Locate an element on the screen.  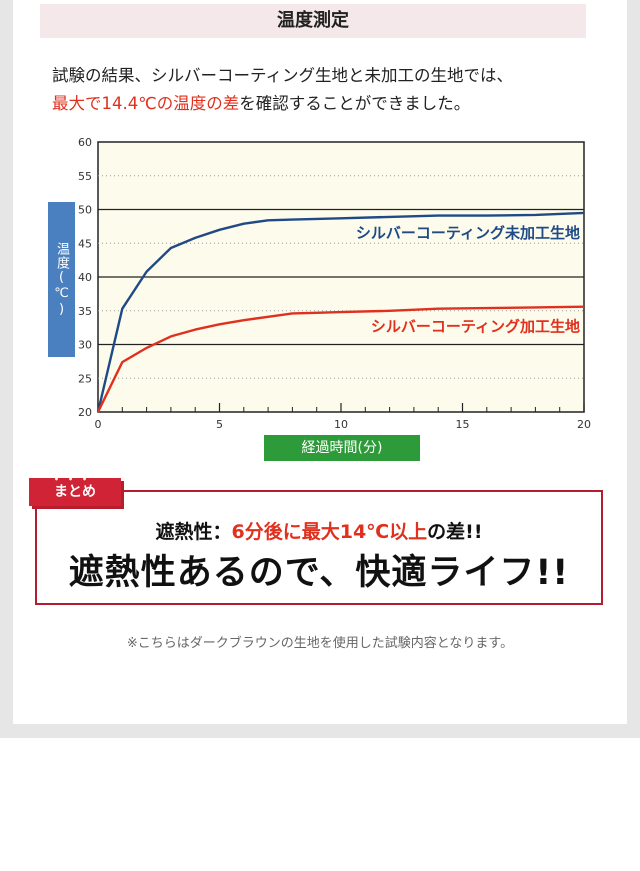
x-axis-label: 経過時間(分) is located at coordinates (342, 448).